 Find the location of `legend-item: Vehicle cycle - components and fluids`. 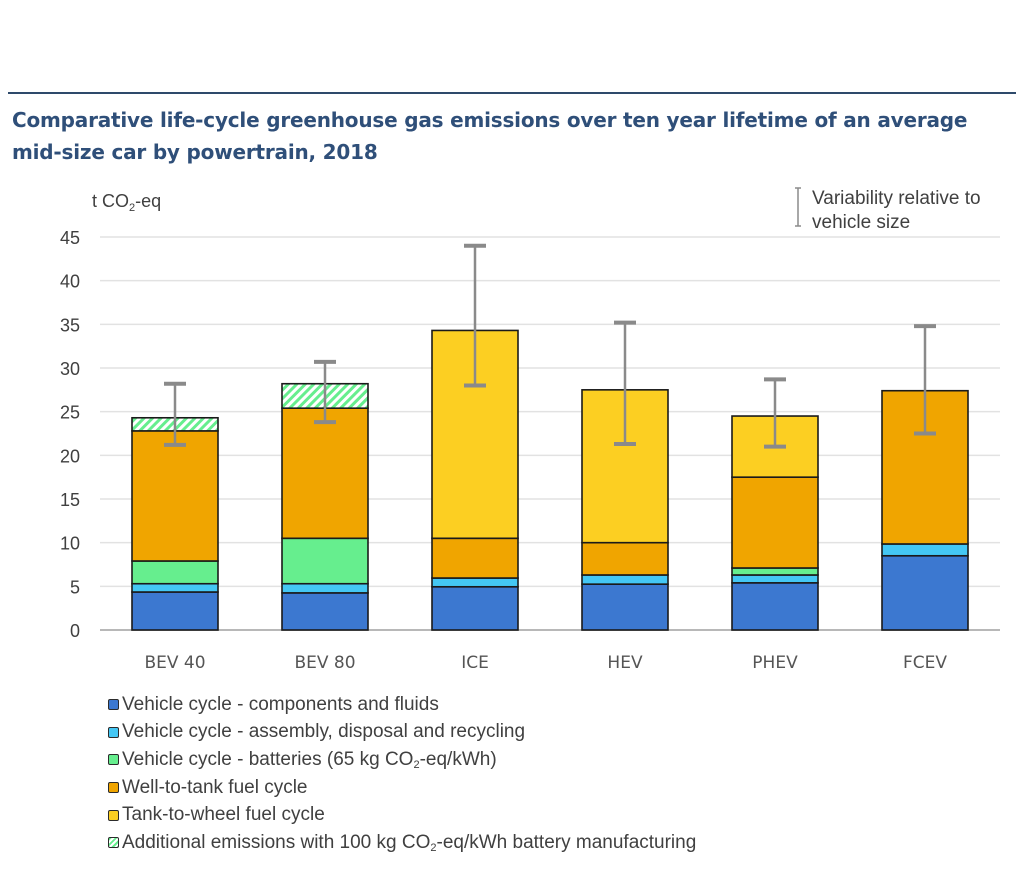

legend-item: Vehicle cycle - components and fluids is located at coordinates (402, 705).